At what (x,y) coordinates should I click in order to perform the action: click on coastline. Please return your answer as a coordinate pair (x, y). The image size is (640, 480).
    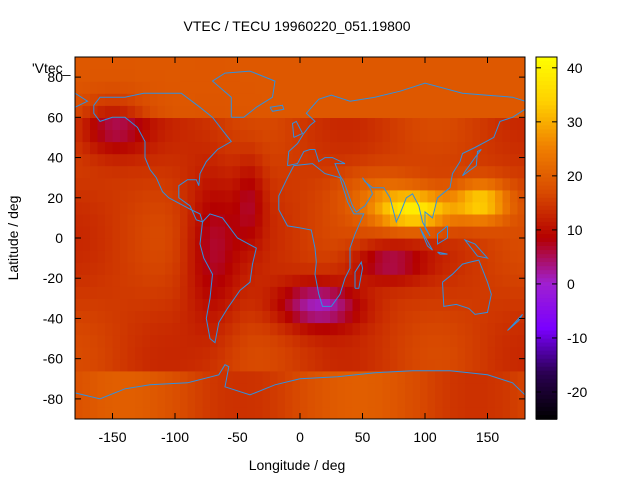
    Looking at the image, I should click on (515, 322).